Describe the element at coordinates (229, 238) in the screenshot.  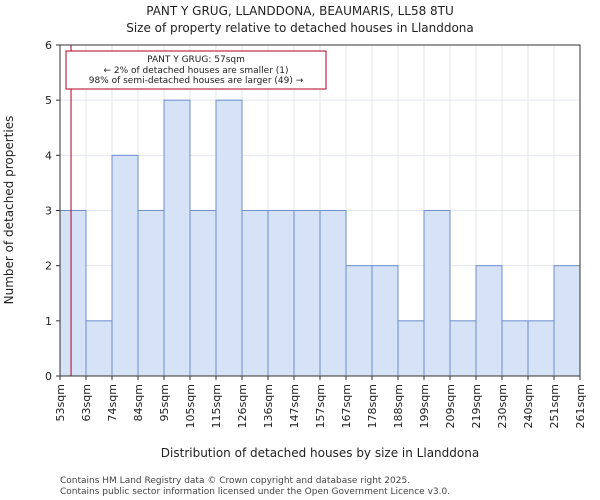
I see `bar-115sqm` at that location.